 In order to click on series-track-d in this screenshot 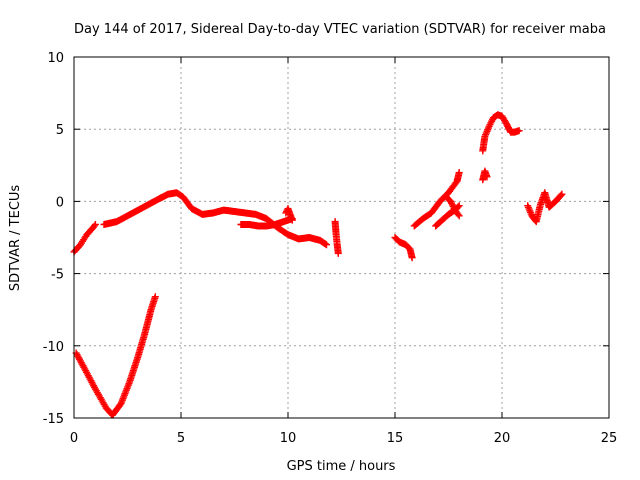, I will do `click(289, 214)`.